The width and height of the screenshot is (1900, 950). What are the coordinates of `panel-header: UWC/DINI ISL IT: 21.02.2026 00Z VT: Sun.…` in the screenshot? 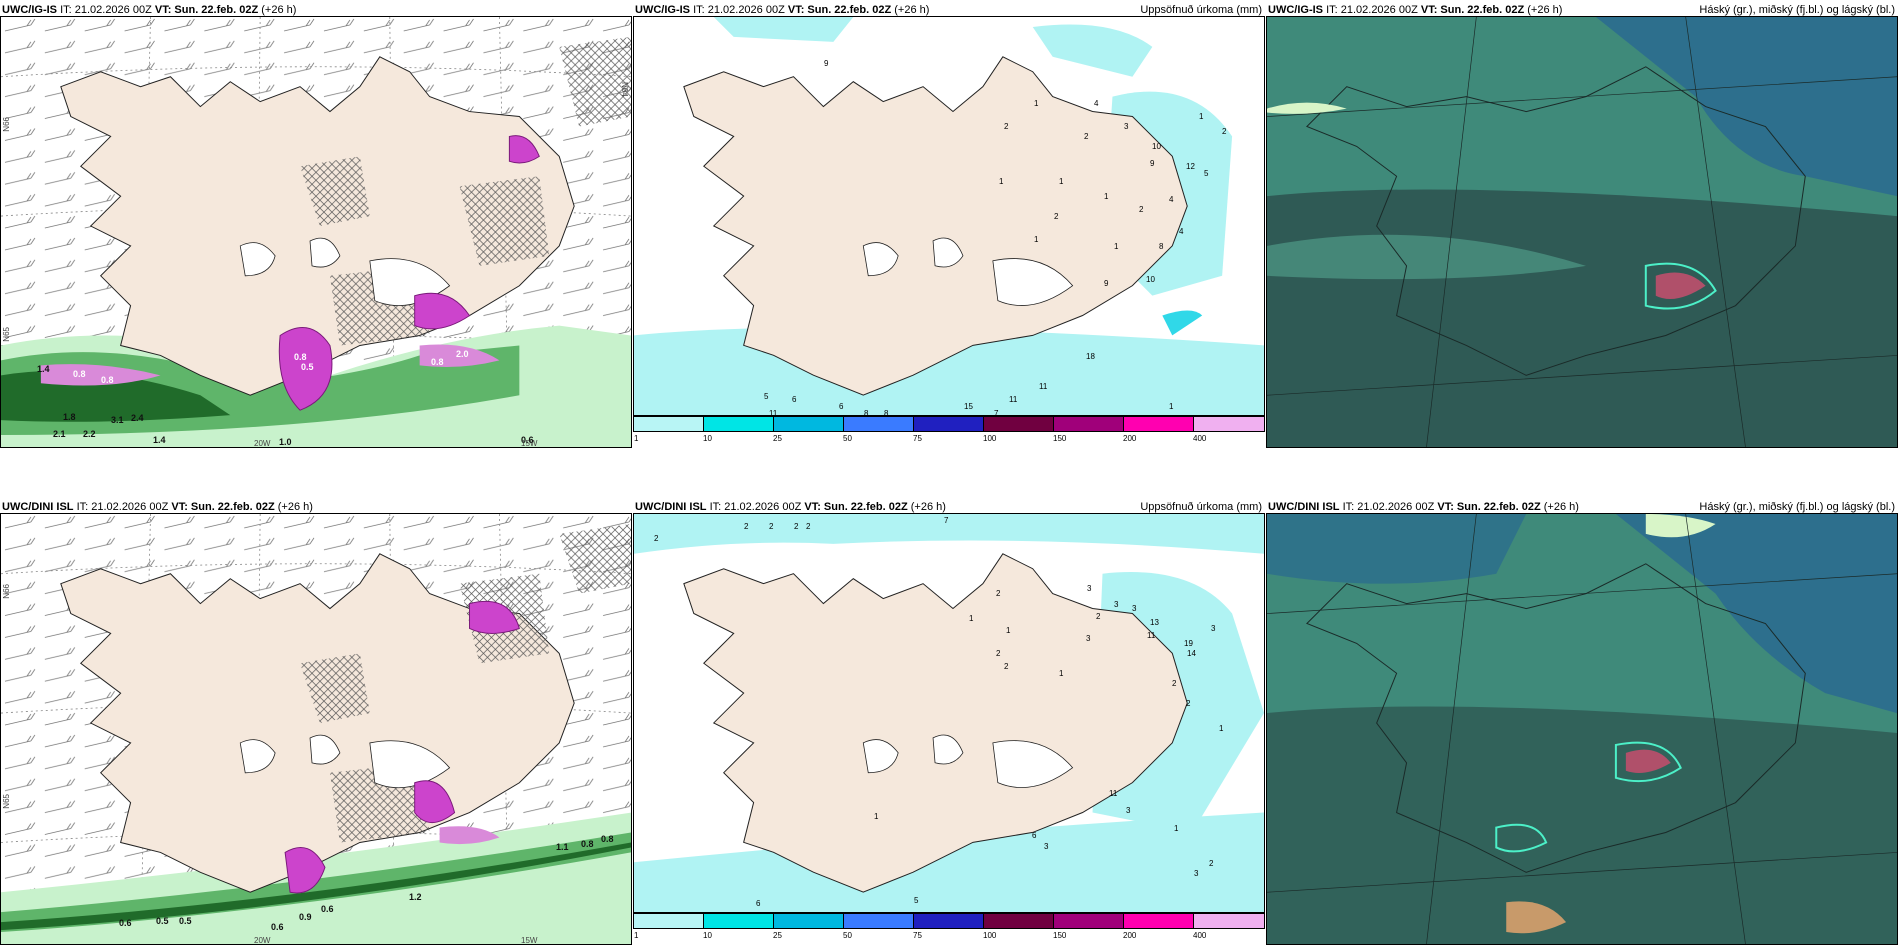 It's located at (316, 507).